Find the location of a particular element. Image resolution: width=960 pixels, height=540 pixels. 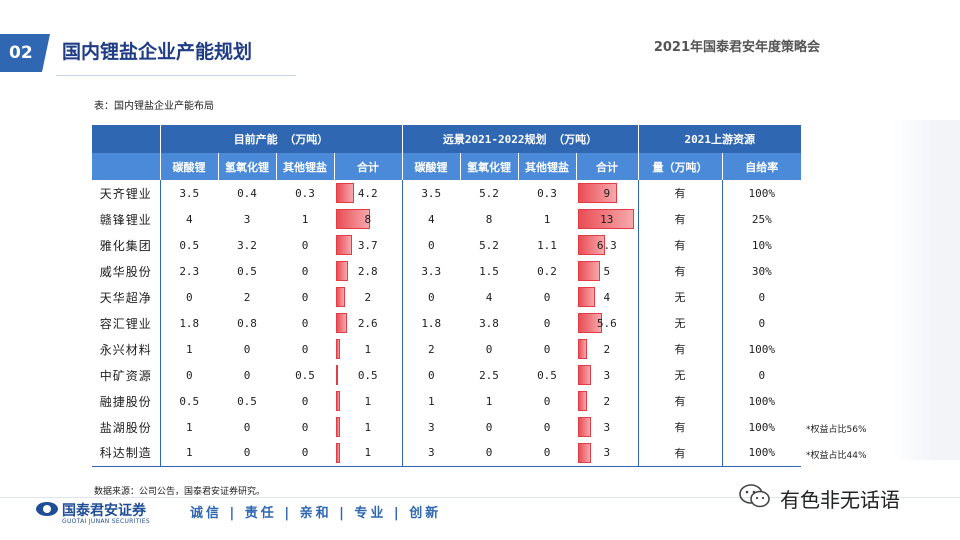

resource-cell: 无 is located at coordinates (680, 375).